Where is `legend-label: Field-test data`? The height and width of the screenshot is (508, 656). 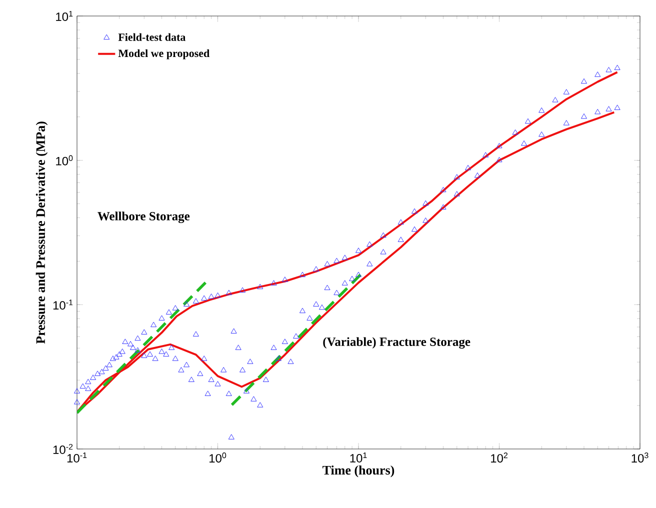 legend-label: Field-test data is located at coordinates (152, 37).